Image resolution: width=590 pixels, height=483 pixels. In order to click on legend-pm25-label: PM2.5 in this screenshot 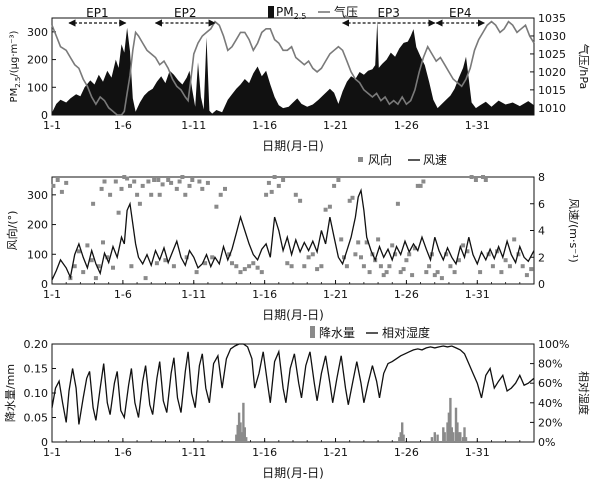, I will do `click(291, 13)`.